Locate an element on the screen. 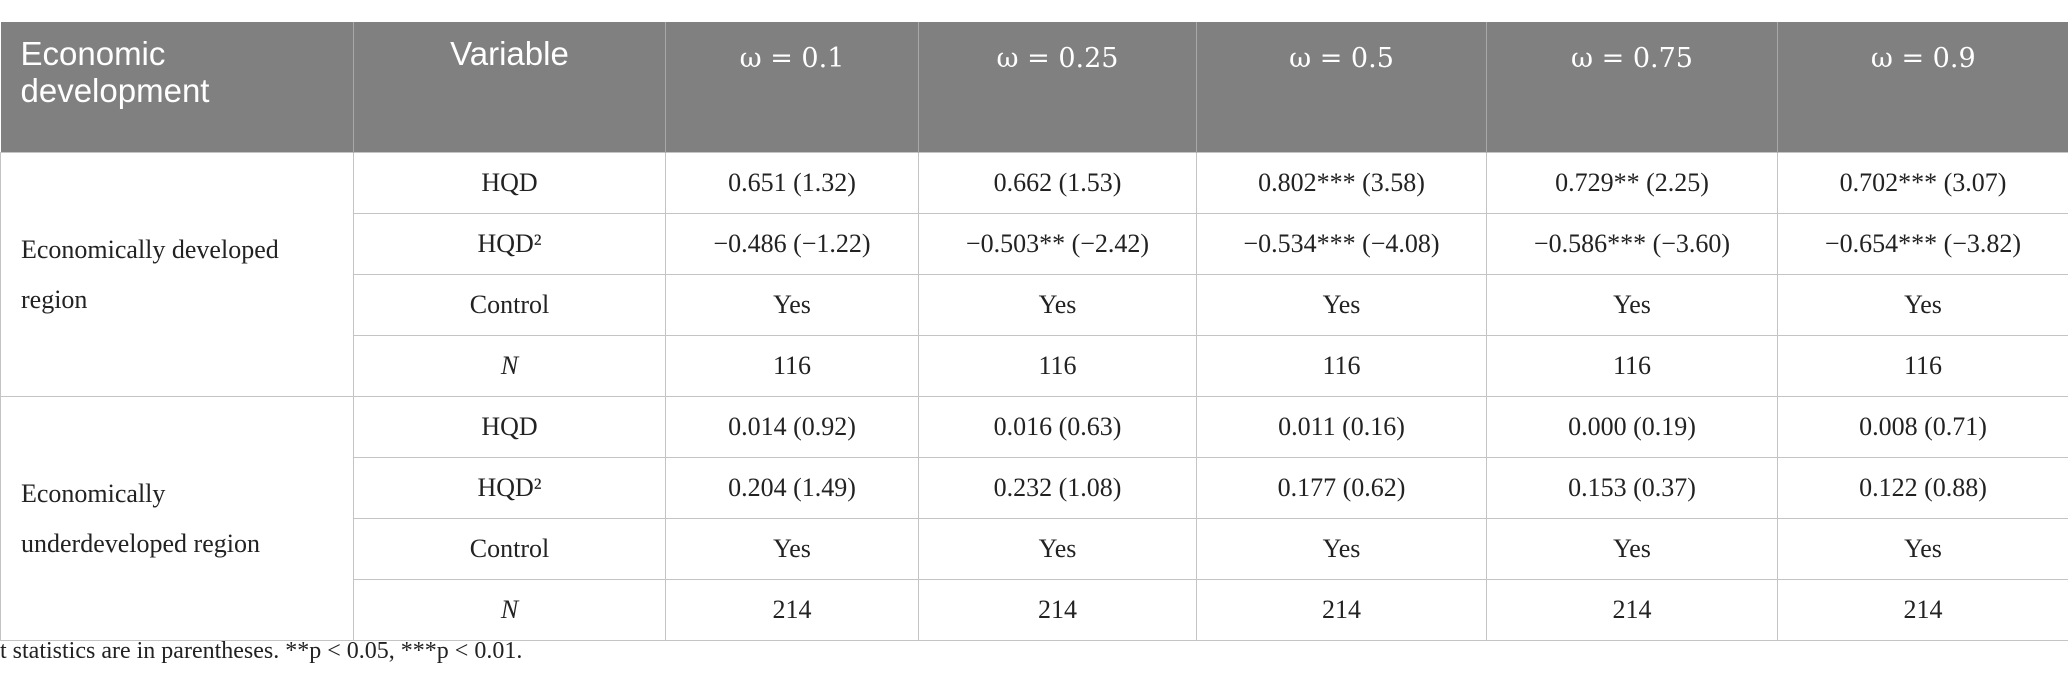 The image size is (2068, 678). value-cell: 0.177 (0.62) is located at coordinates (1341, 488).